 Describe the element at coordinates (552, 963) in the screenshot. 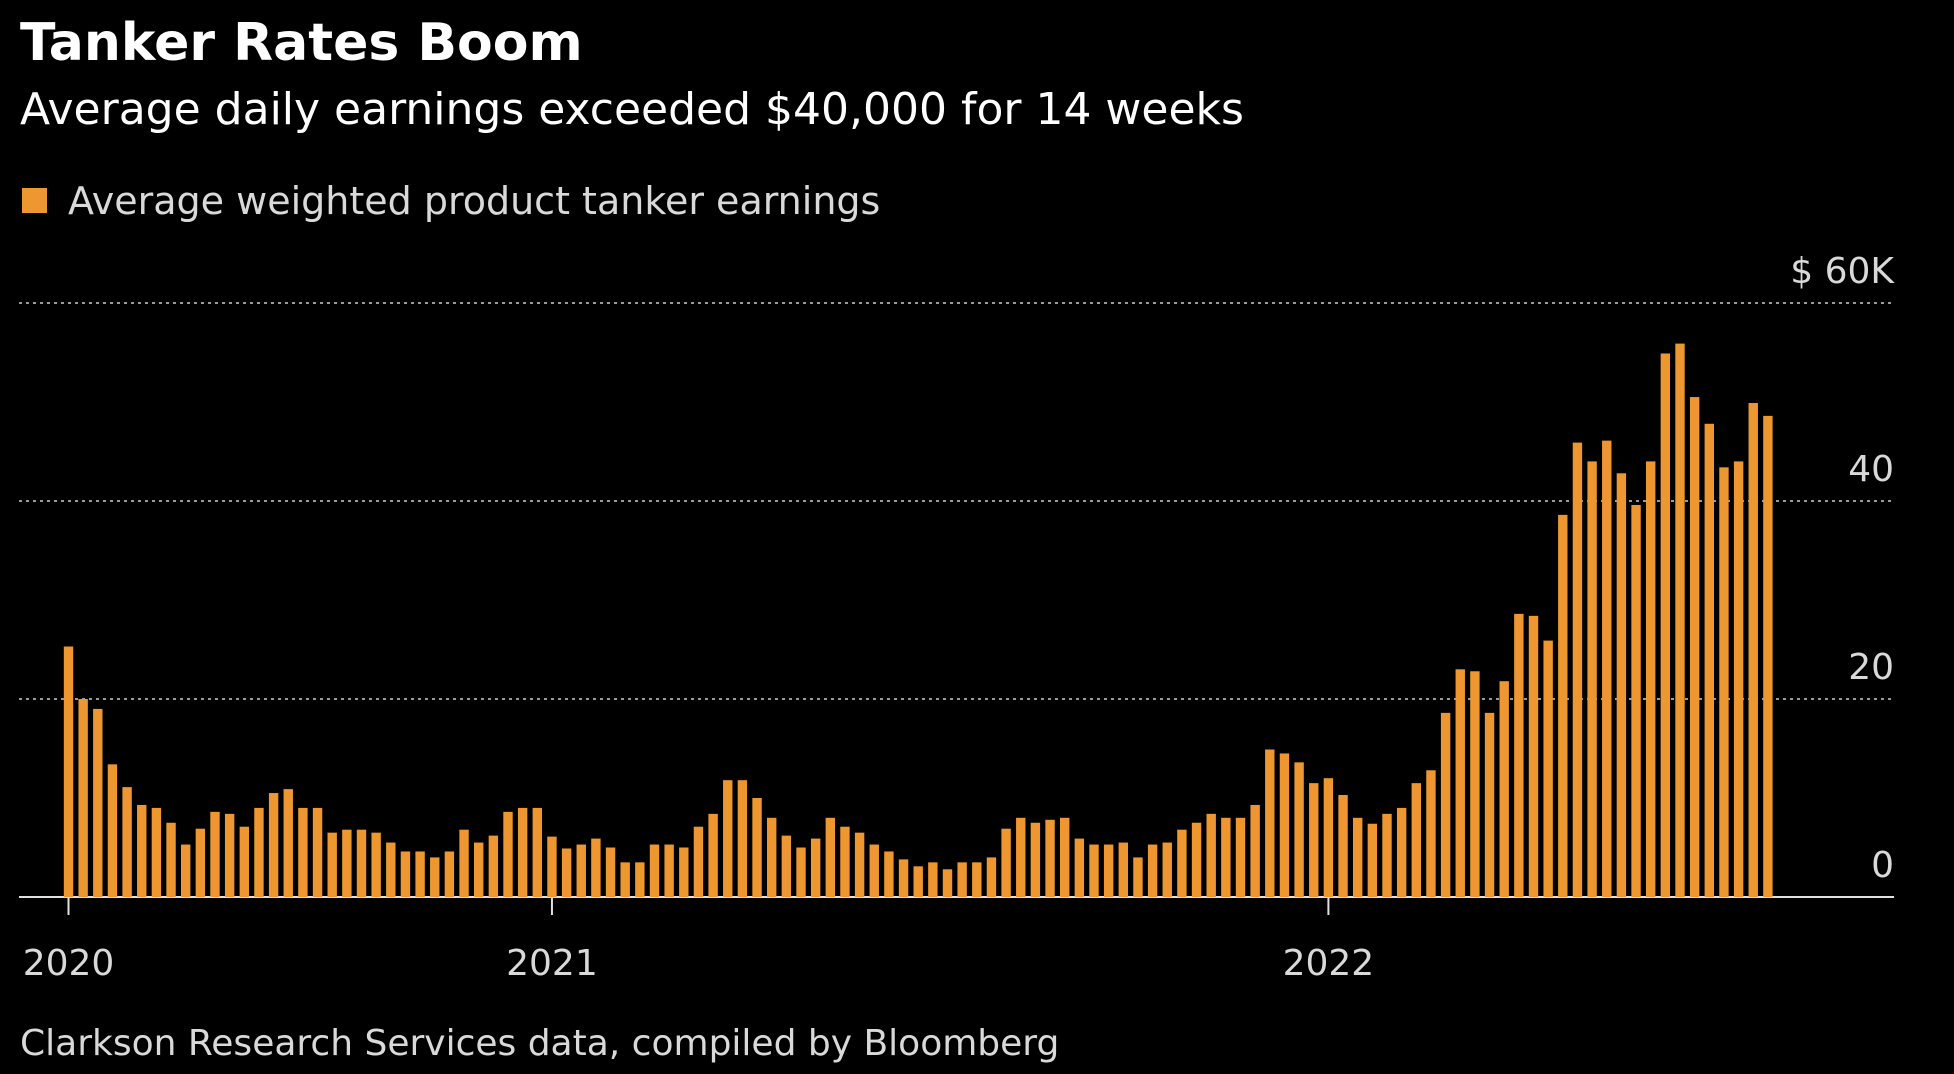

I see `x-tick-label: 2021` at that location.